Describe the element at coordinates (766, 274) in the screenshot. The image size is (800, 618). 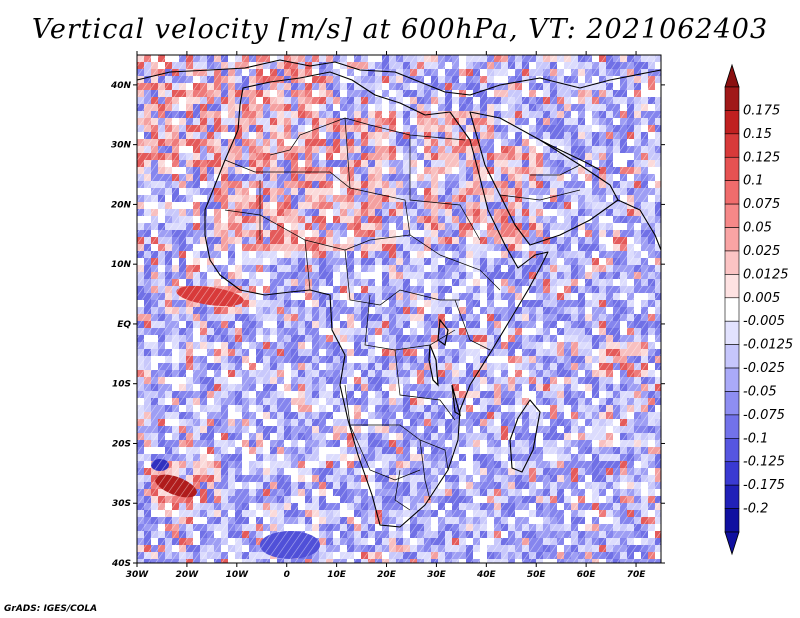
I see `colorbar-label: 0.0125` at that location.